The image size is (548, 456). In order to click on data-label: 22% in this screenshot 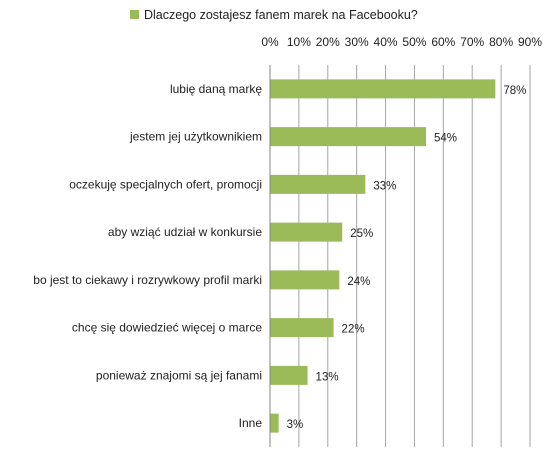, I will do `click(353, 330)`.